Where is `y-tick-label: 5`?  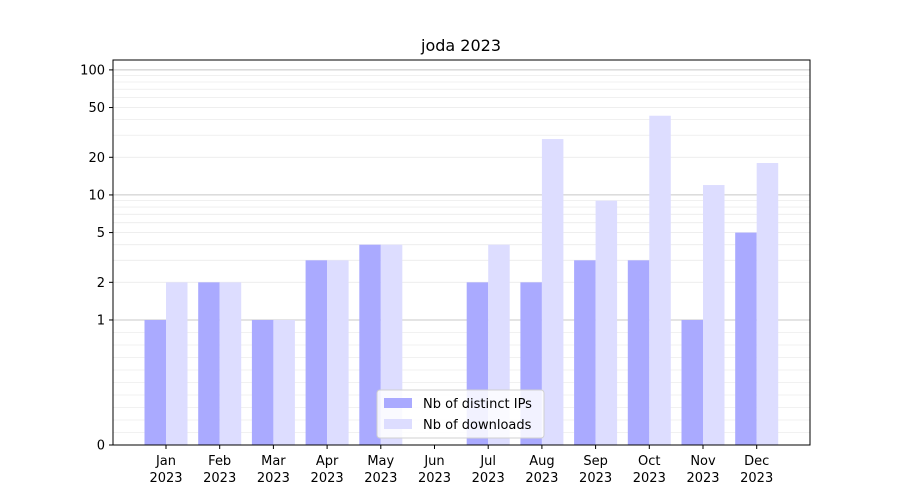
y-tick-label: 5 is located at coordinates (101, 233).